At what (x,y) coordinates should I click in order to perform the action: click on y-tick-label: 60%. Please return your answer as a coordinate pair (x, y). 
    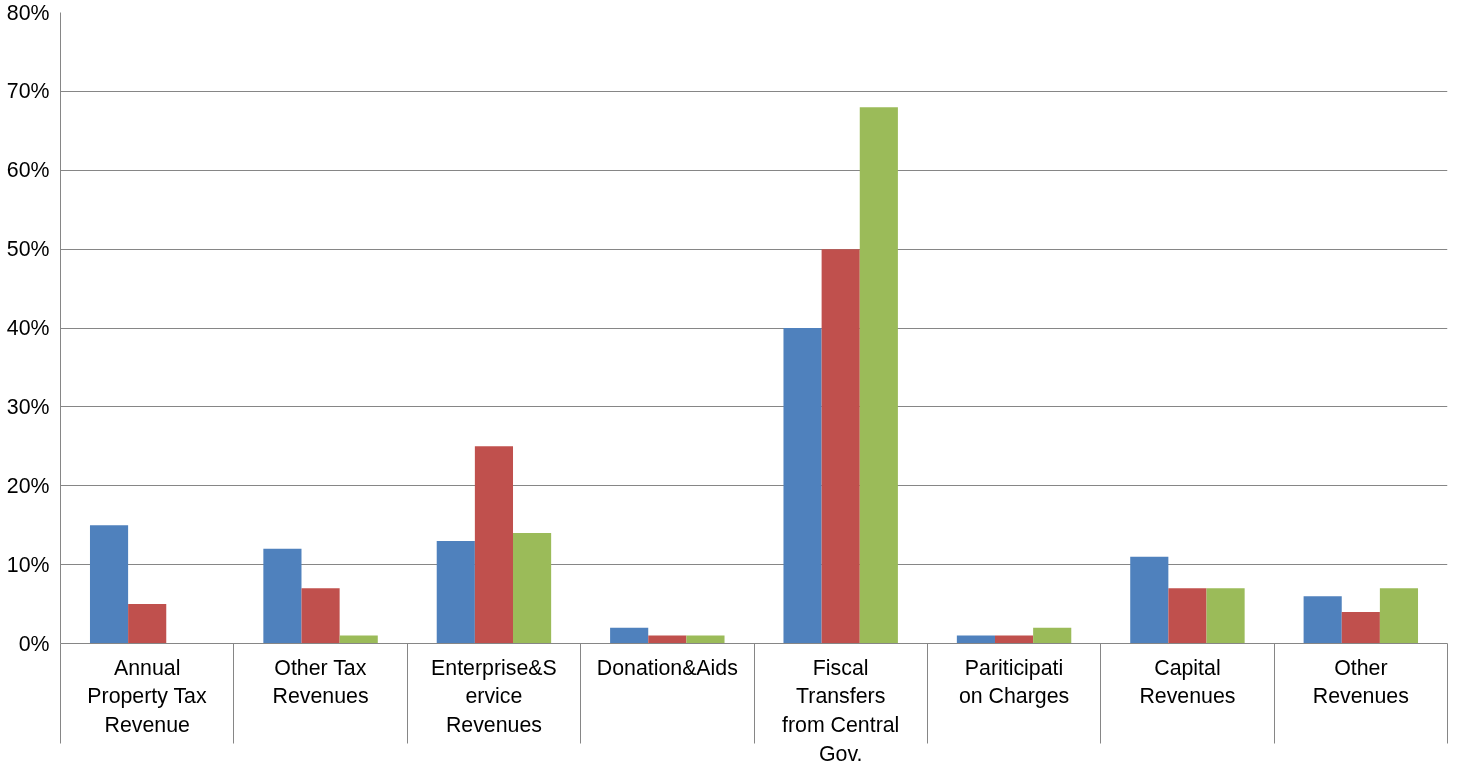
    Looking at the image, I should click on (28, 170).